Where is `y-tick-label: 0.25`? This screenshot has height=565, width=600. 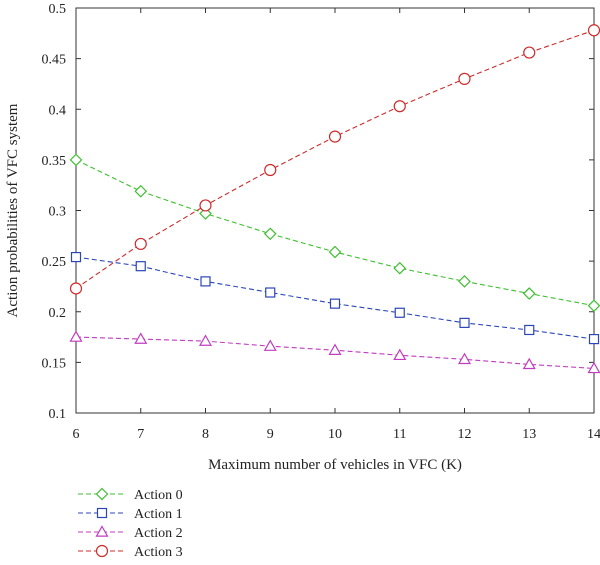
y-tick-label: 0.25 is located at coordinates (54, 262).